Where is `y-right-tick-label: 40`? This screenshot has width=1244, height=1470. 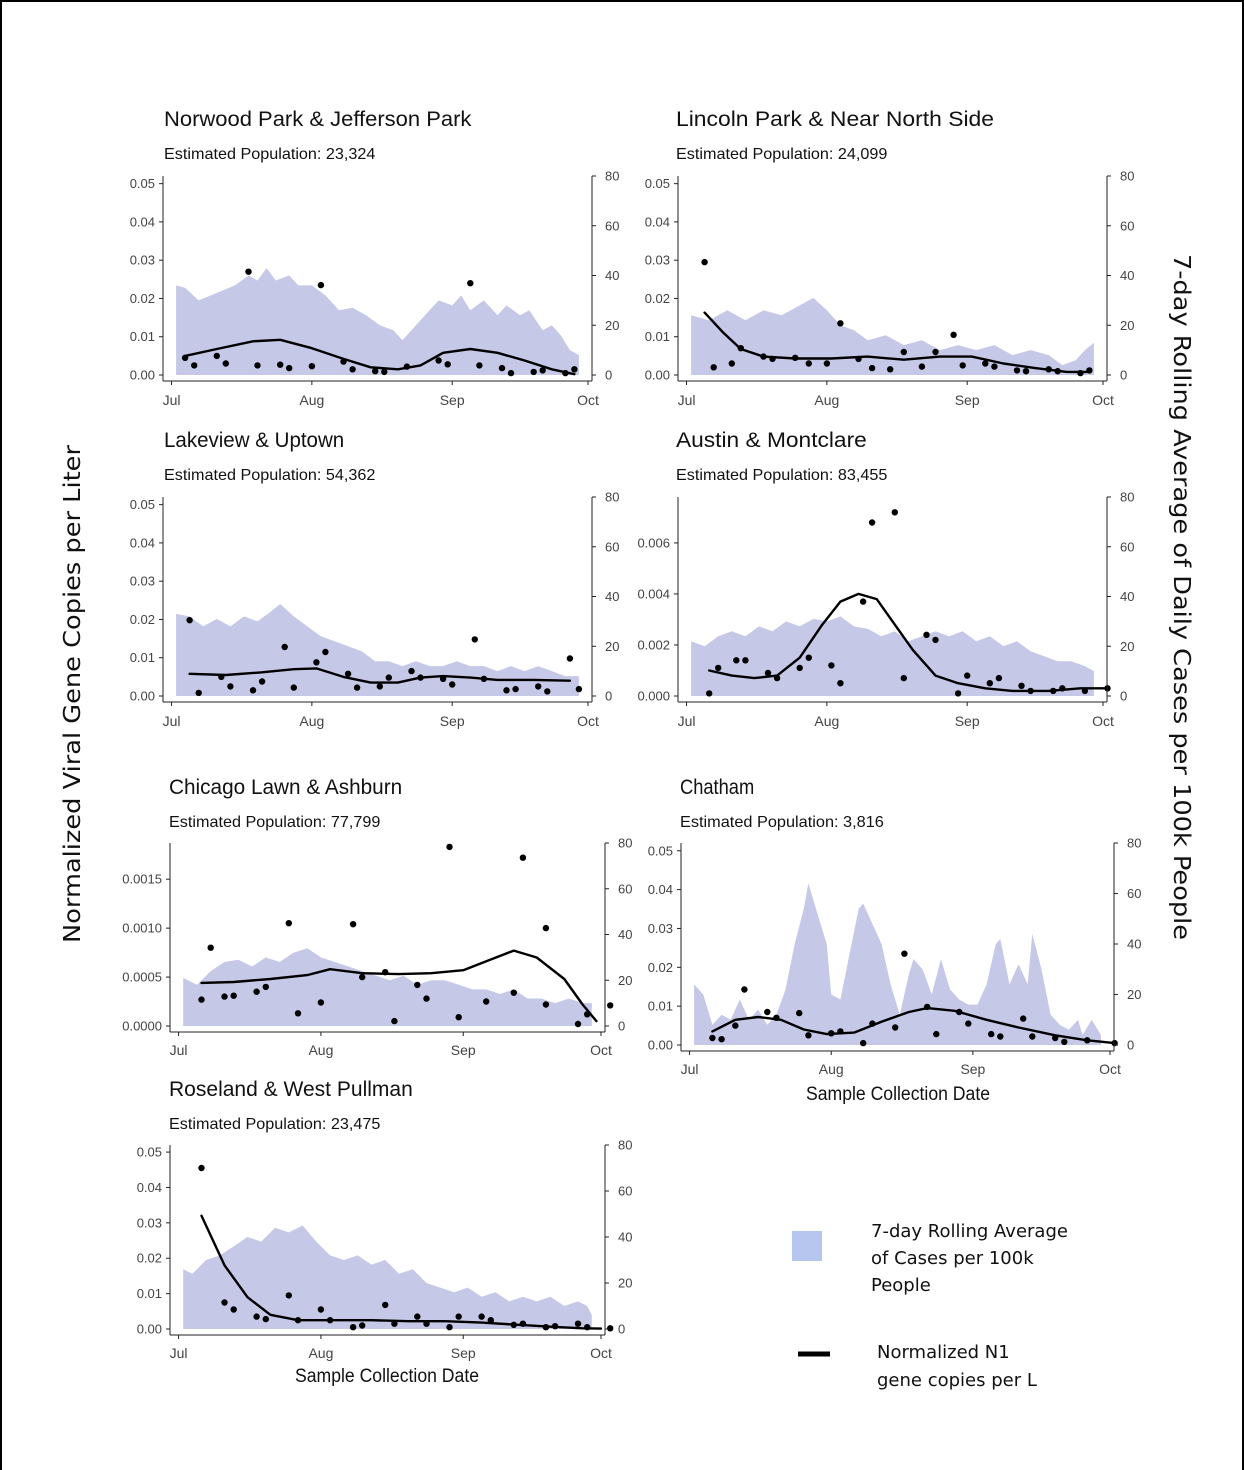 y-right-tick-label: 40 is located at coordinates (1127, 596).